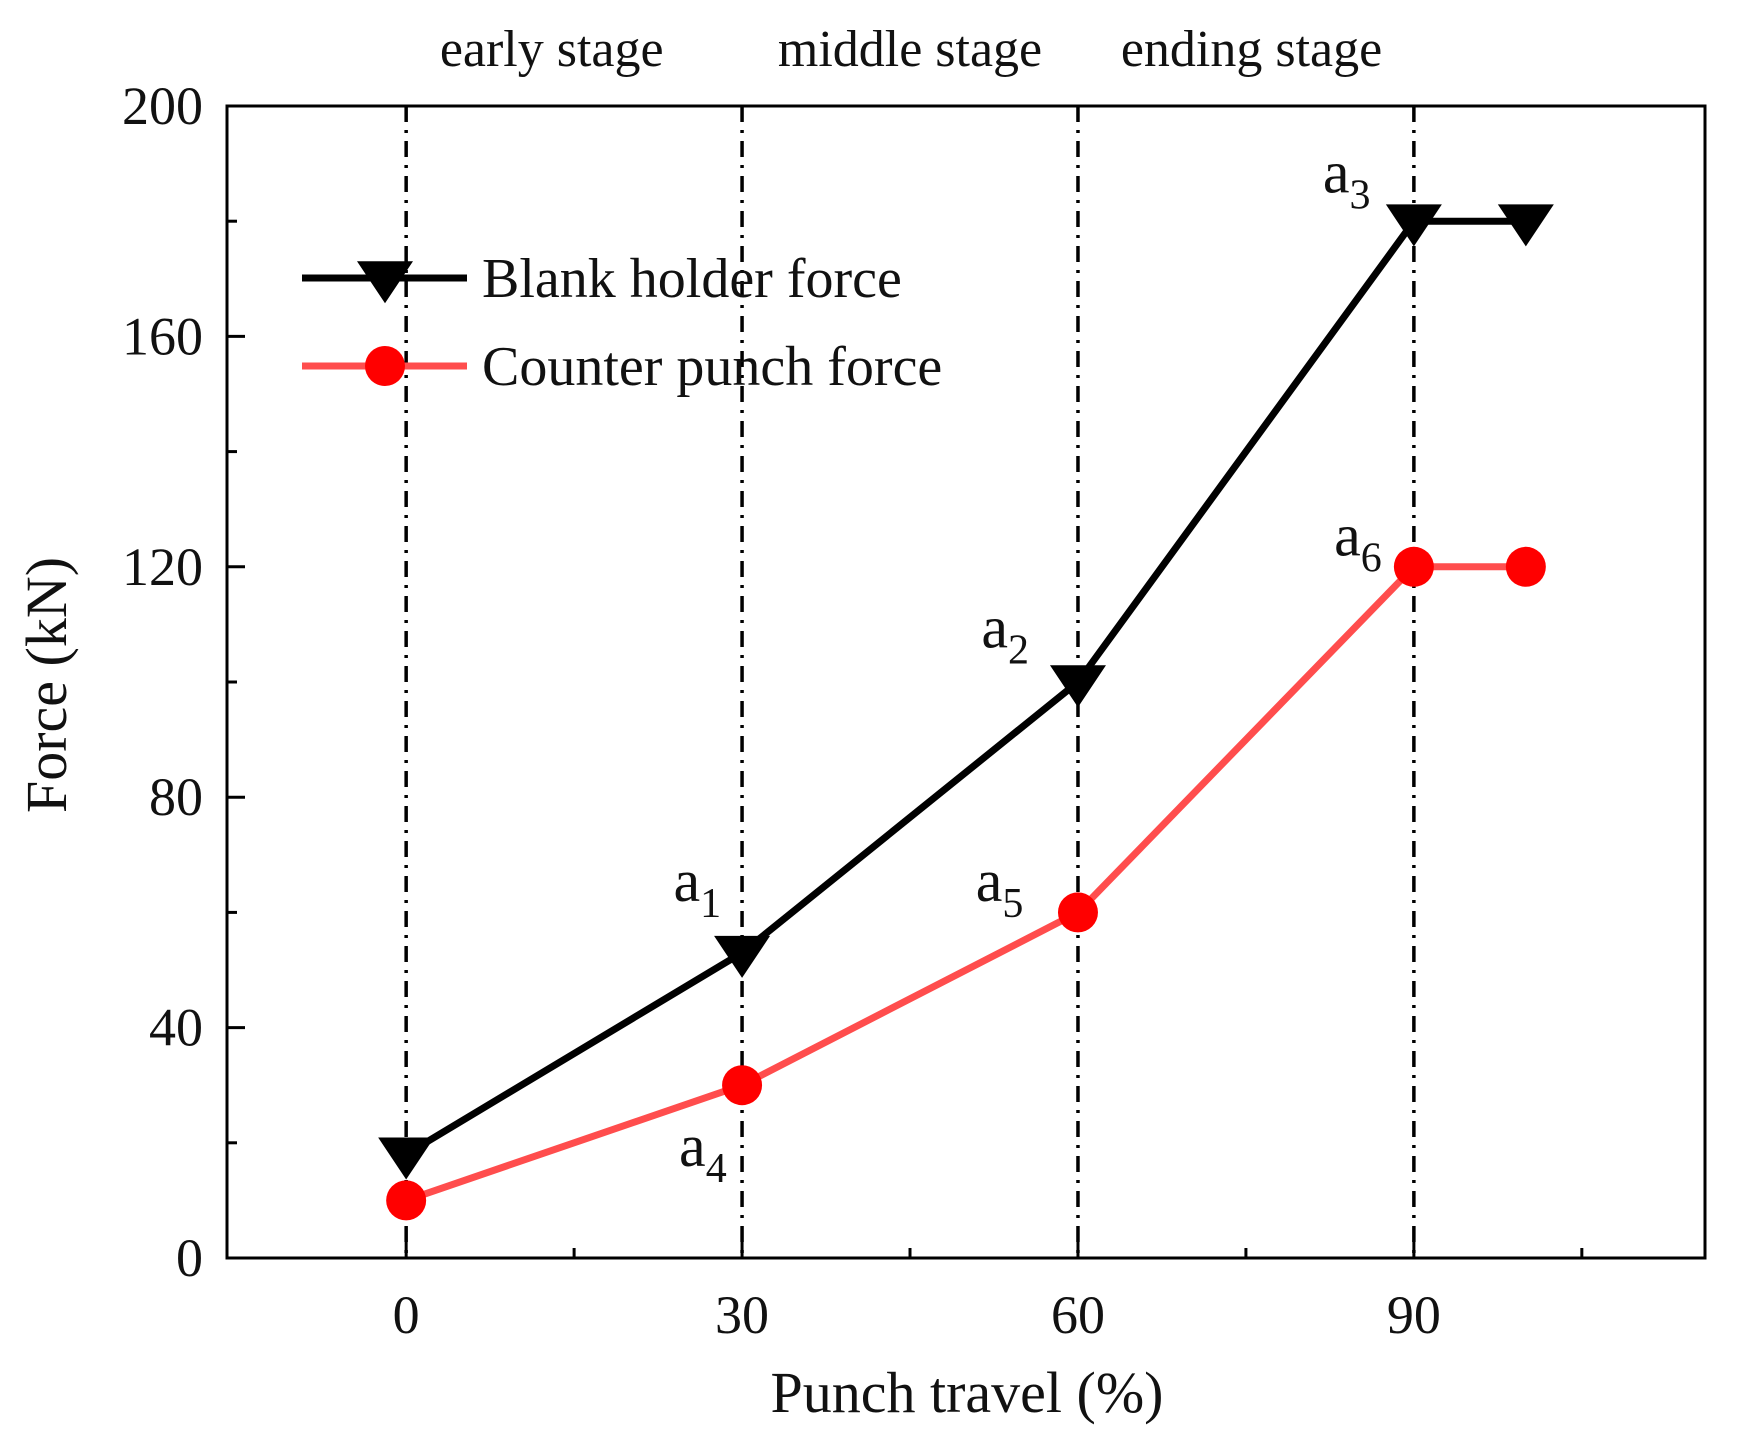  I want to click on legend-label: Blank holder force, so click(692, 279).